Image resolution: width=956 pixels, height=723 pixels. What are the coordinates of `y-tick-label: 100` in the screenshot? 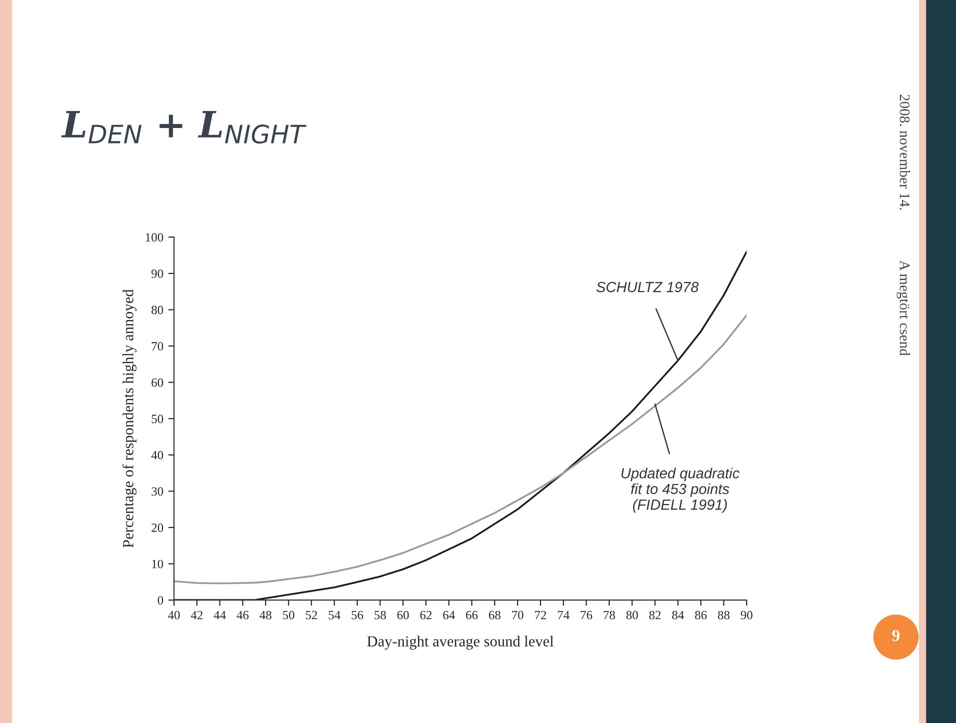 It's located at (155, 237).